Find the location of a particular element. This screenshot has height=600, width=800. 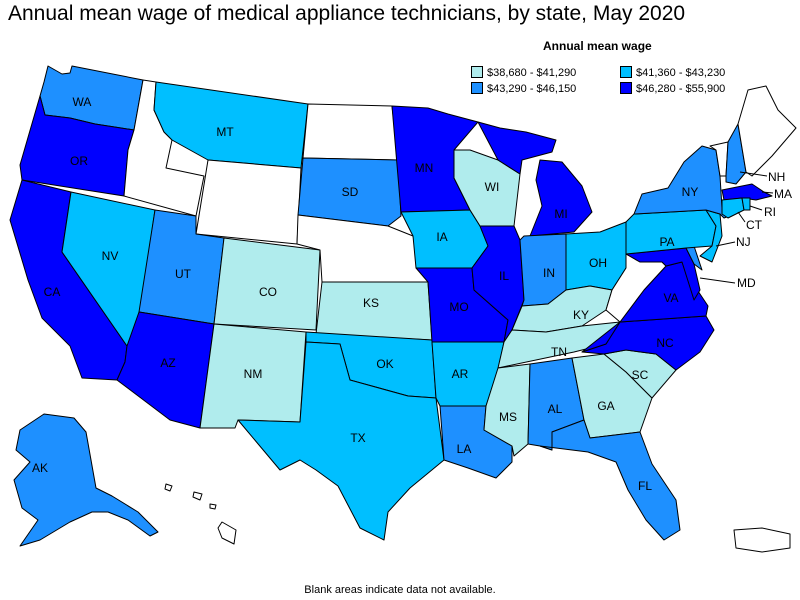

state-label-mt: MT is located at coordinates (225, 132).